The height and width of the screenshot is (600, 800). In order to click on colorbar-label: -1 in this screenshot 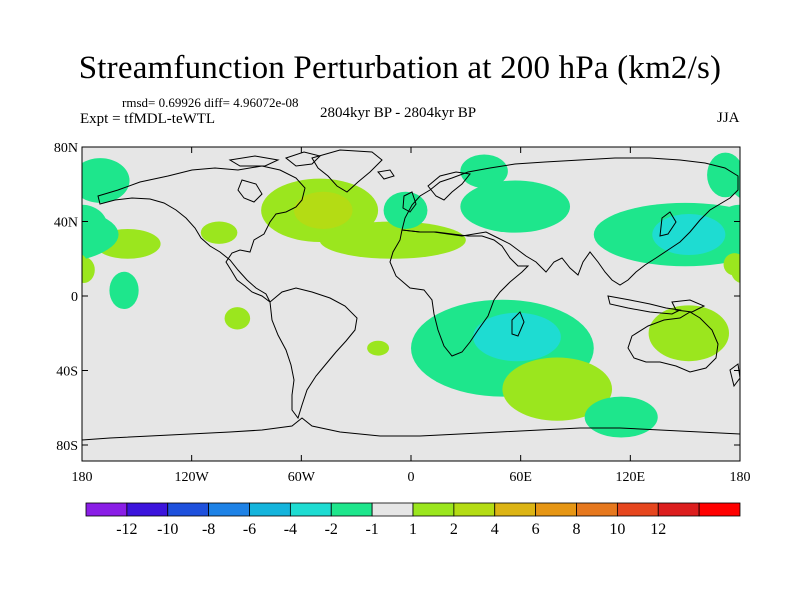, I will do `click(371, 529)`.